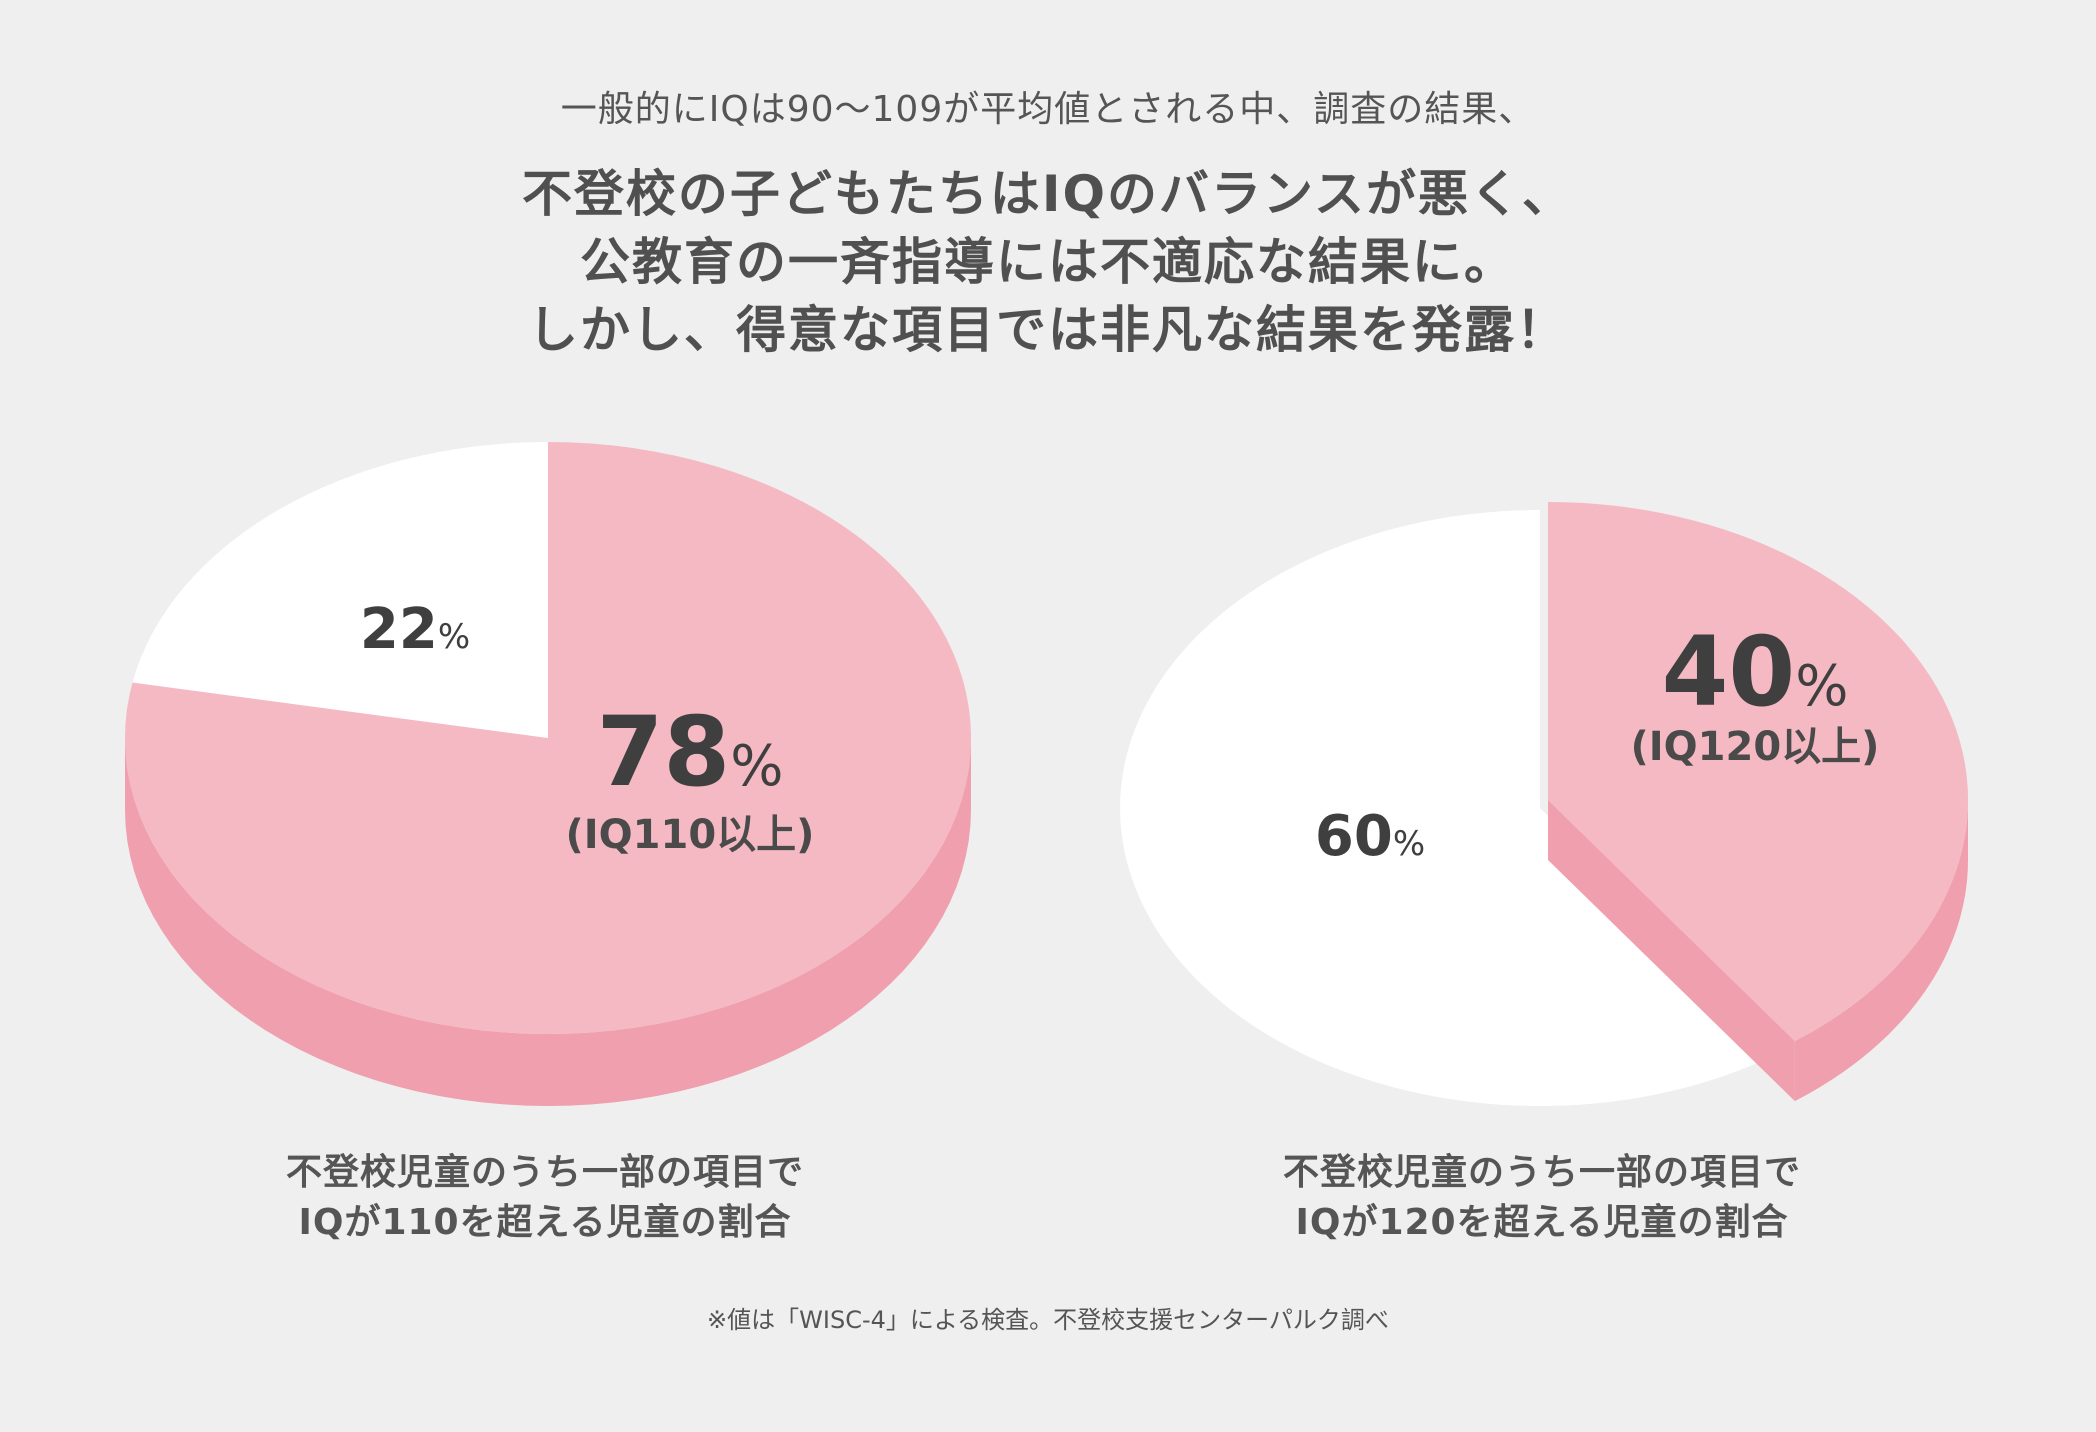 The width and height of the screenshot is (2096, 1432). What do you see at coordinates (544, 1172) in the screenshot?
I see `chart-1-caption-line-1: 不登校児童のうち一部の項目で` at bounding box center [544, 1172].